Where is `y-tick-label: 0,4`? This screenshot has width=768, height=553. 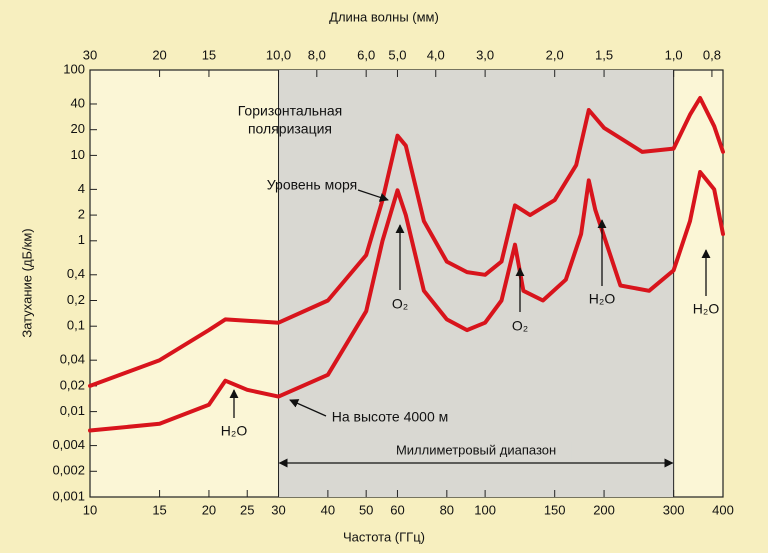 y-tick-label: 0,4 is located at coordinates (76, 273).